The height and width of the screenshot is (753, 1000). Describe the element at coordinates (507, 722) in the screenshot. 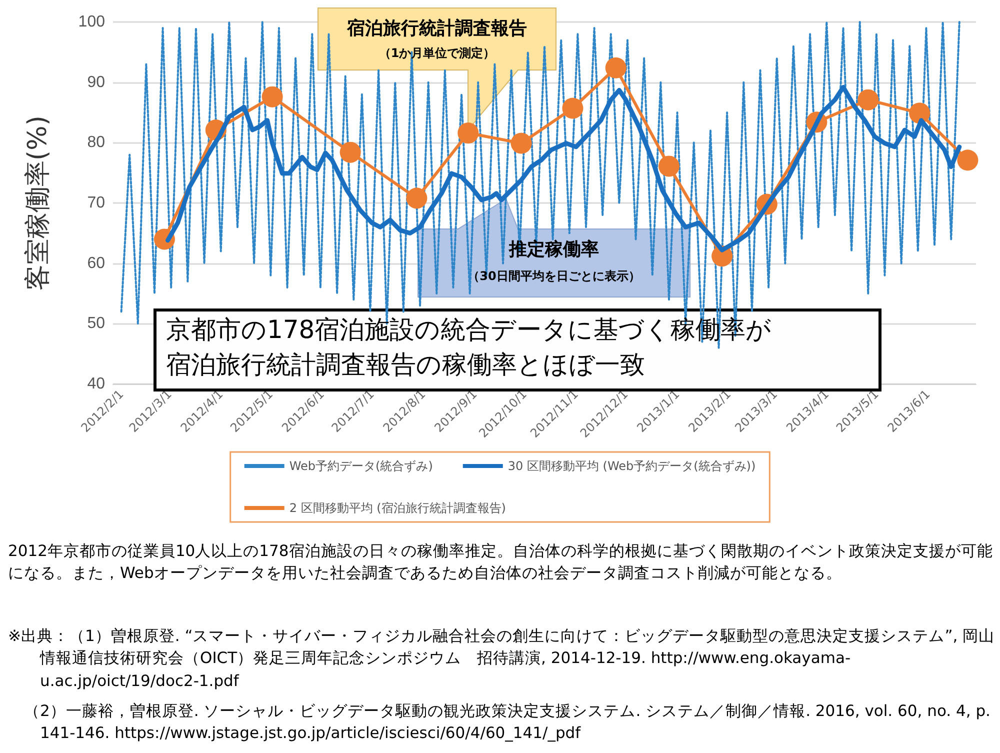

I see `text: （2）一藤裕，曽根原登. ソーシャル・ビッグデータ駆動の観光政策決定支援システム. システム／制御／情報. 2016, vol. 60, no. 4, p. 141-146. https://www.jstage.jst.go.jp/article/isciesci/60/4/60_141/_pdf` at that location.